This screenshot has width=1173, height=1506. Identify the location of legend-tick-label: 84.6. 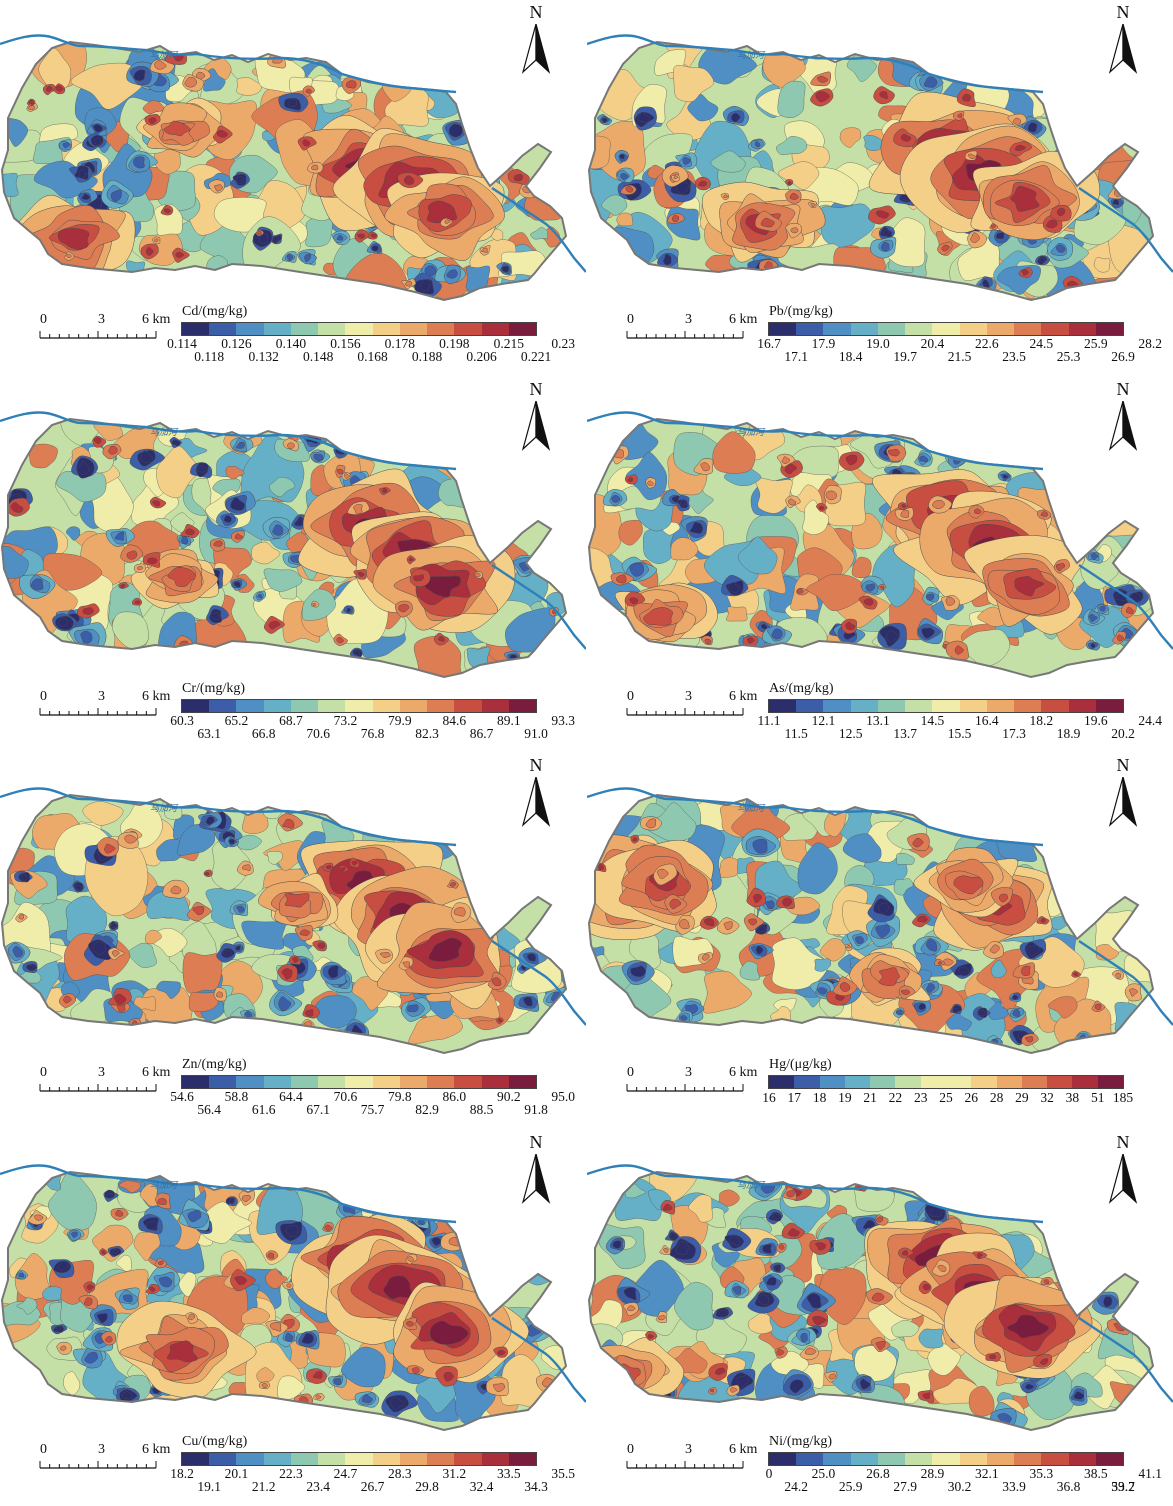
(454, 720).